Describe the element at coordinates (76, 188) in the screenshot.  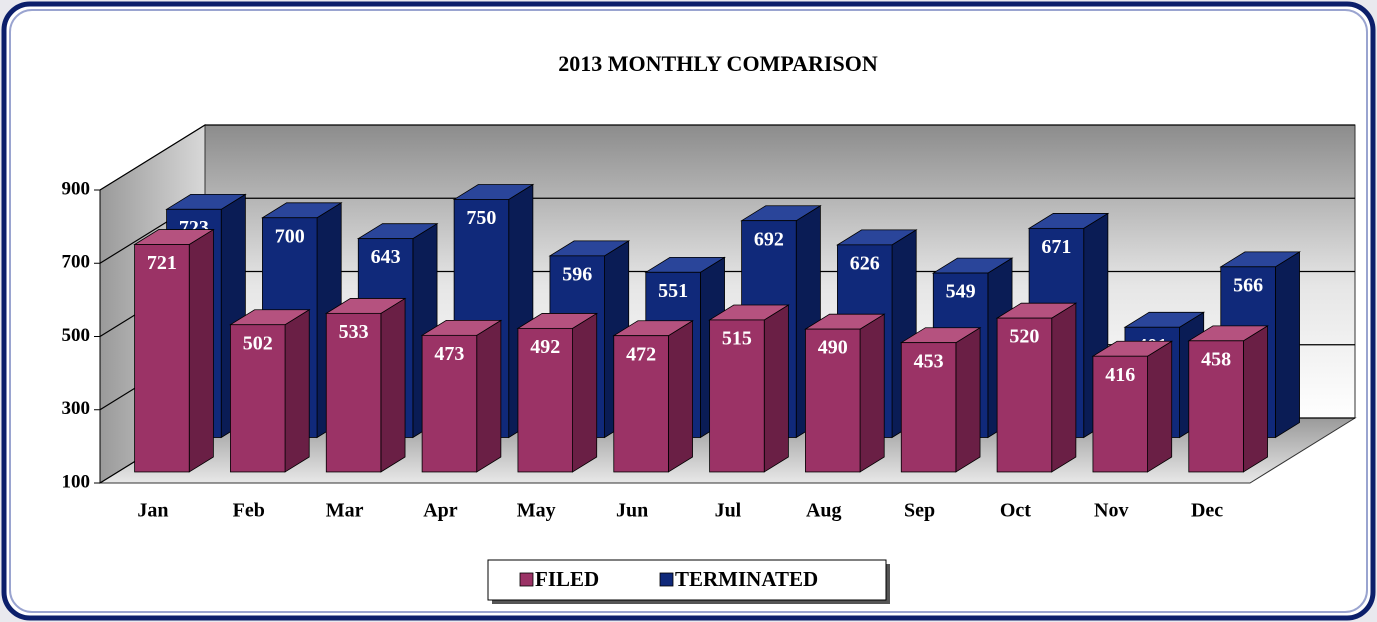
I see `y-tick-label: 900` at that location.